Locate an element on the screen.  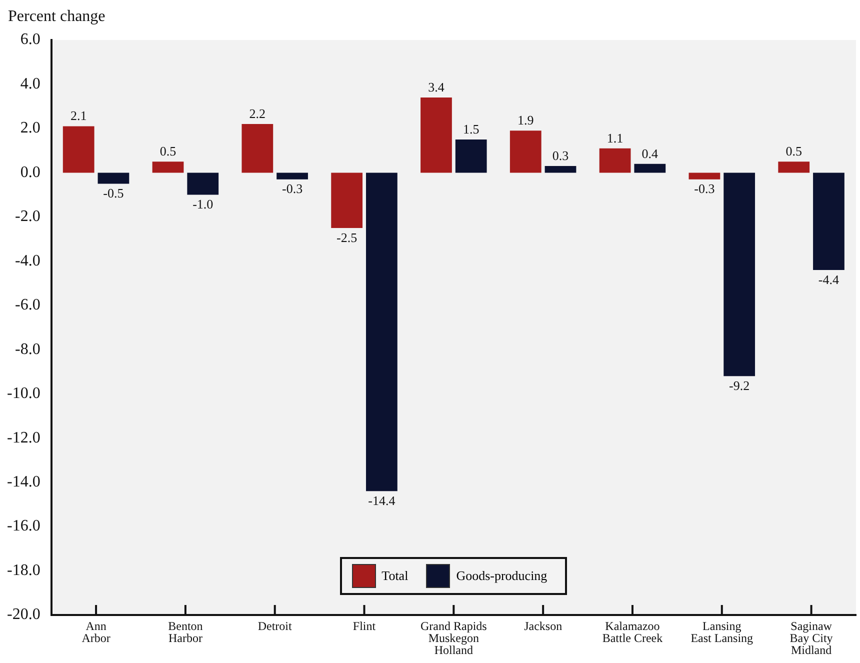
data-label: -9.2 is located at coordinates (739, 386).